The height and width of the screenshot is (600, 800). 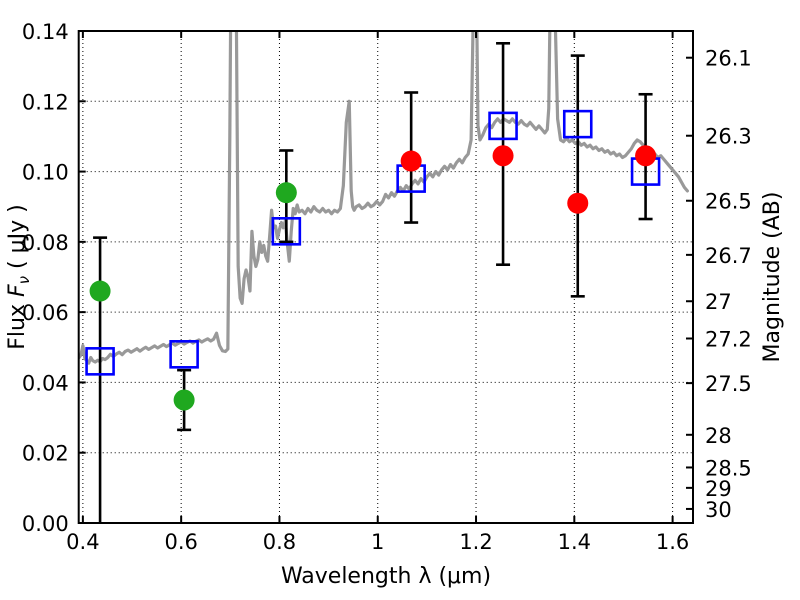 I want to click on ylabel-nu-sub: ν, so click(x=24, y=280).